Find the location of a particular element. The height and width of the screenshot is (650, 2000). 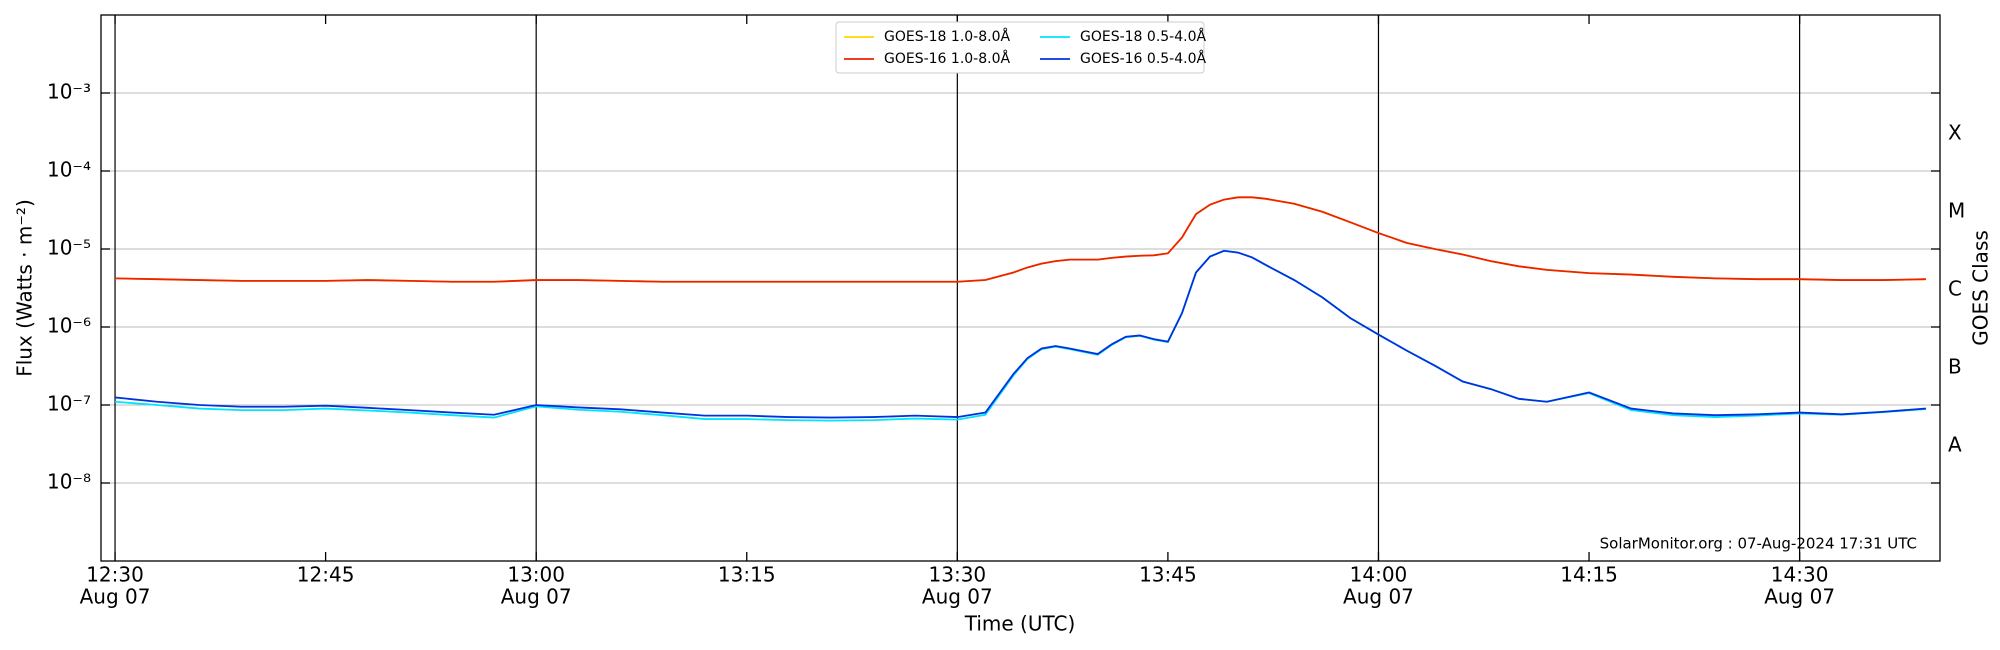

y-tick-label: 10⁻⁶ is located at coordinates (69, 326).